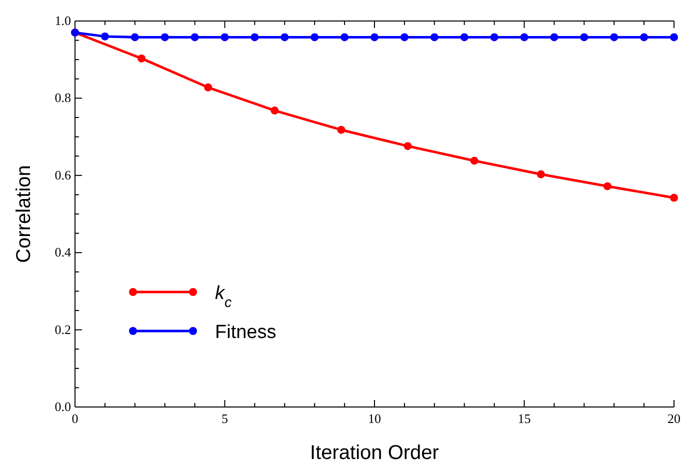 The image size is (687, 468). What do you see at coordinates (63, 252) in the screenshot?
I see `y-tick-label: 0.4` at bounding box center [63, 252].